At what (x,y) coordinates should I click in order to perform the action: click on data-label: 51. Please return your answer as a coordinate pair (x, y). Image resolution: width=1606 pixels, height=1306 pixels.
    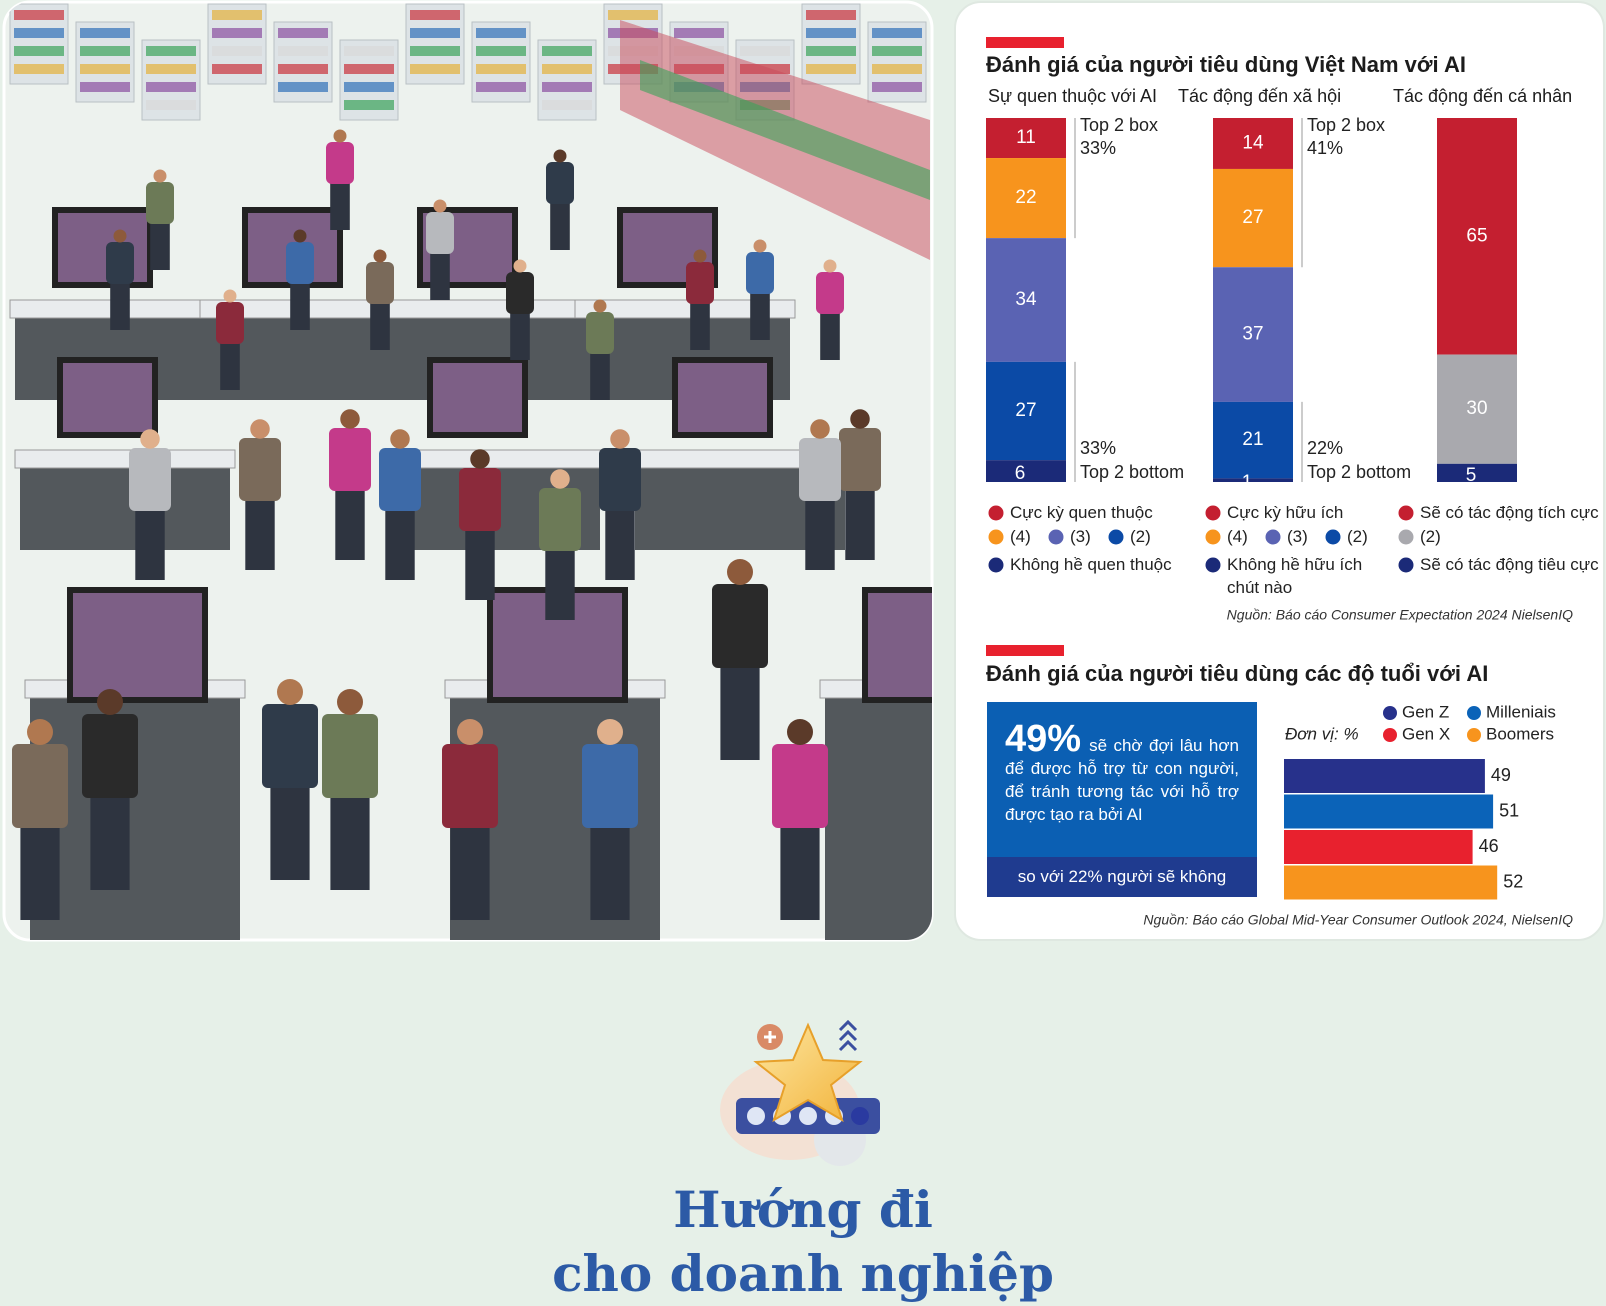
    Looking at the image, I should click on (1509, 810).